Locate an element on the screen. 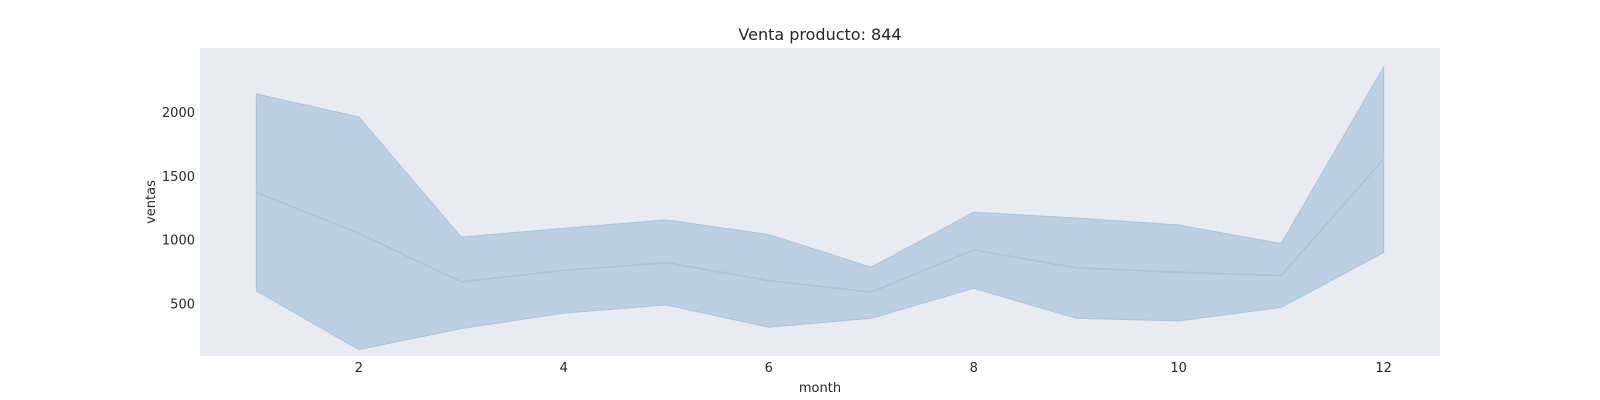 This screenshot has height=400, width=1600. x-tick-label: 2 is located at coordinates (359, 368).